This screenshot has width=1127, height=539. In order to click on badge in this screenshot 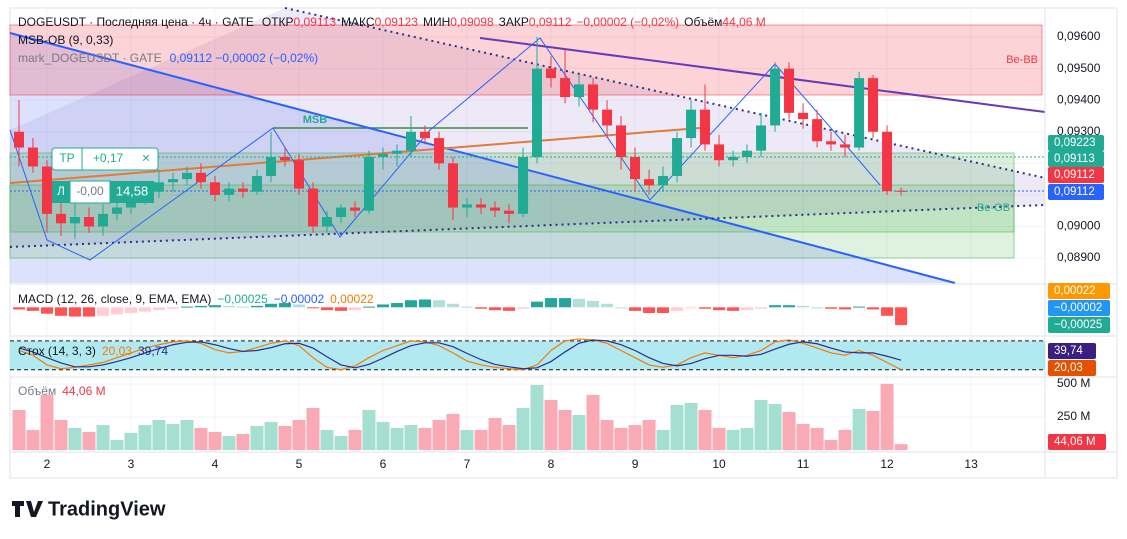, I will do `click(1076, 192)`.